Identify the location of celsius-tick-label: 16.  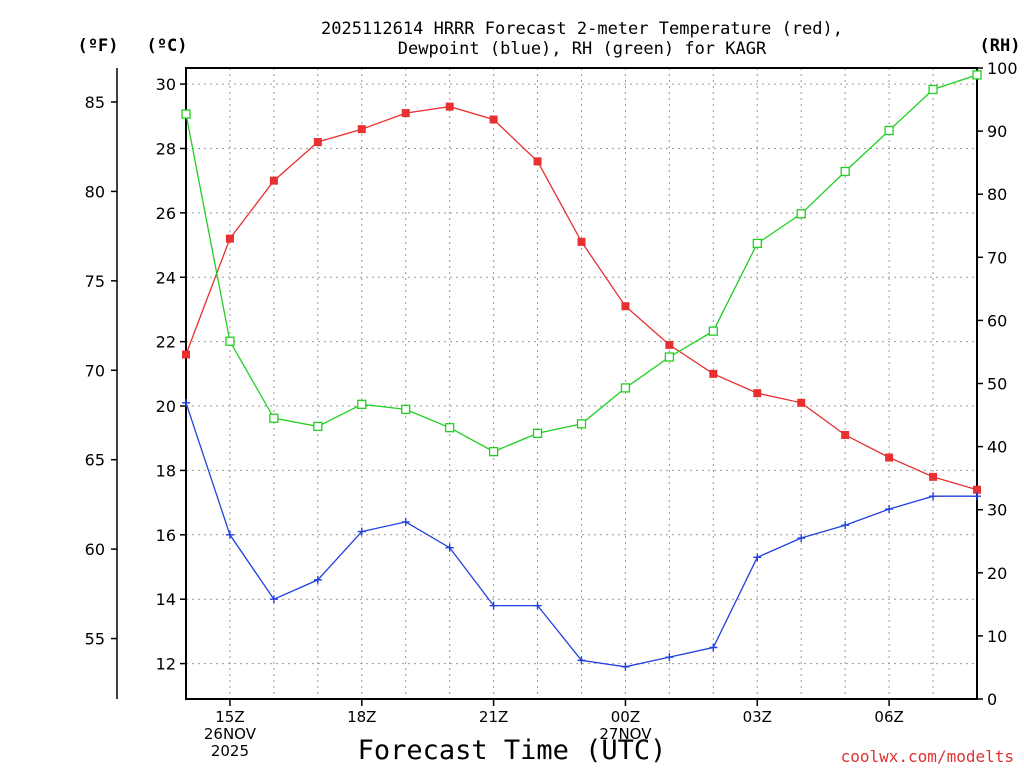
(166, 535).